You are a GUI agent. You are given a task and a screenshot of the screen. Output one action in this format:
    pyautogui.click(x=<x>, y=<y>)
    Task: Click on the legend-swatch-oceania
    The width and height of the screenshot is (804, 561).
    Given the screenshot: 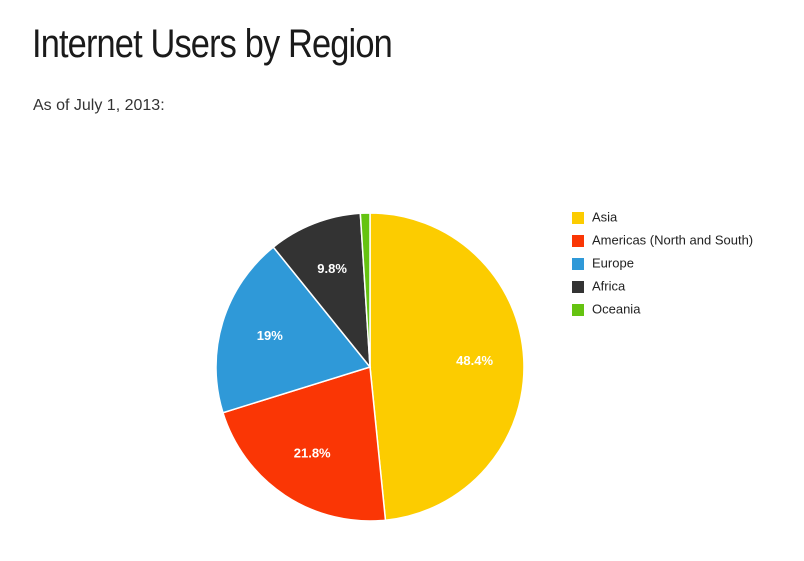 What is the action you would take?
    pyautogui.click(x=578, y=310)
    